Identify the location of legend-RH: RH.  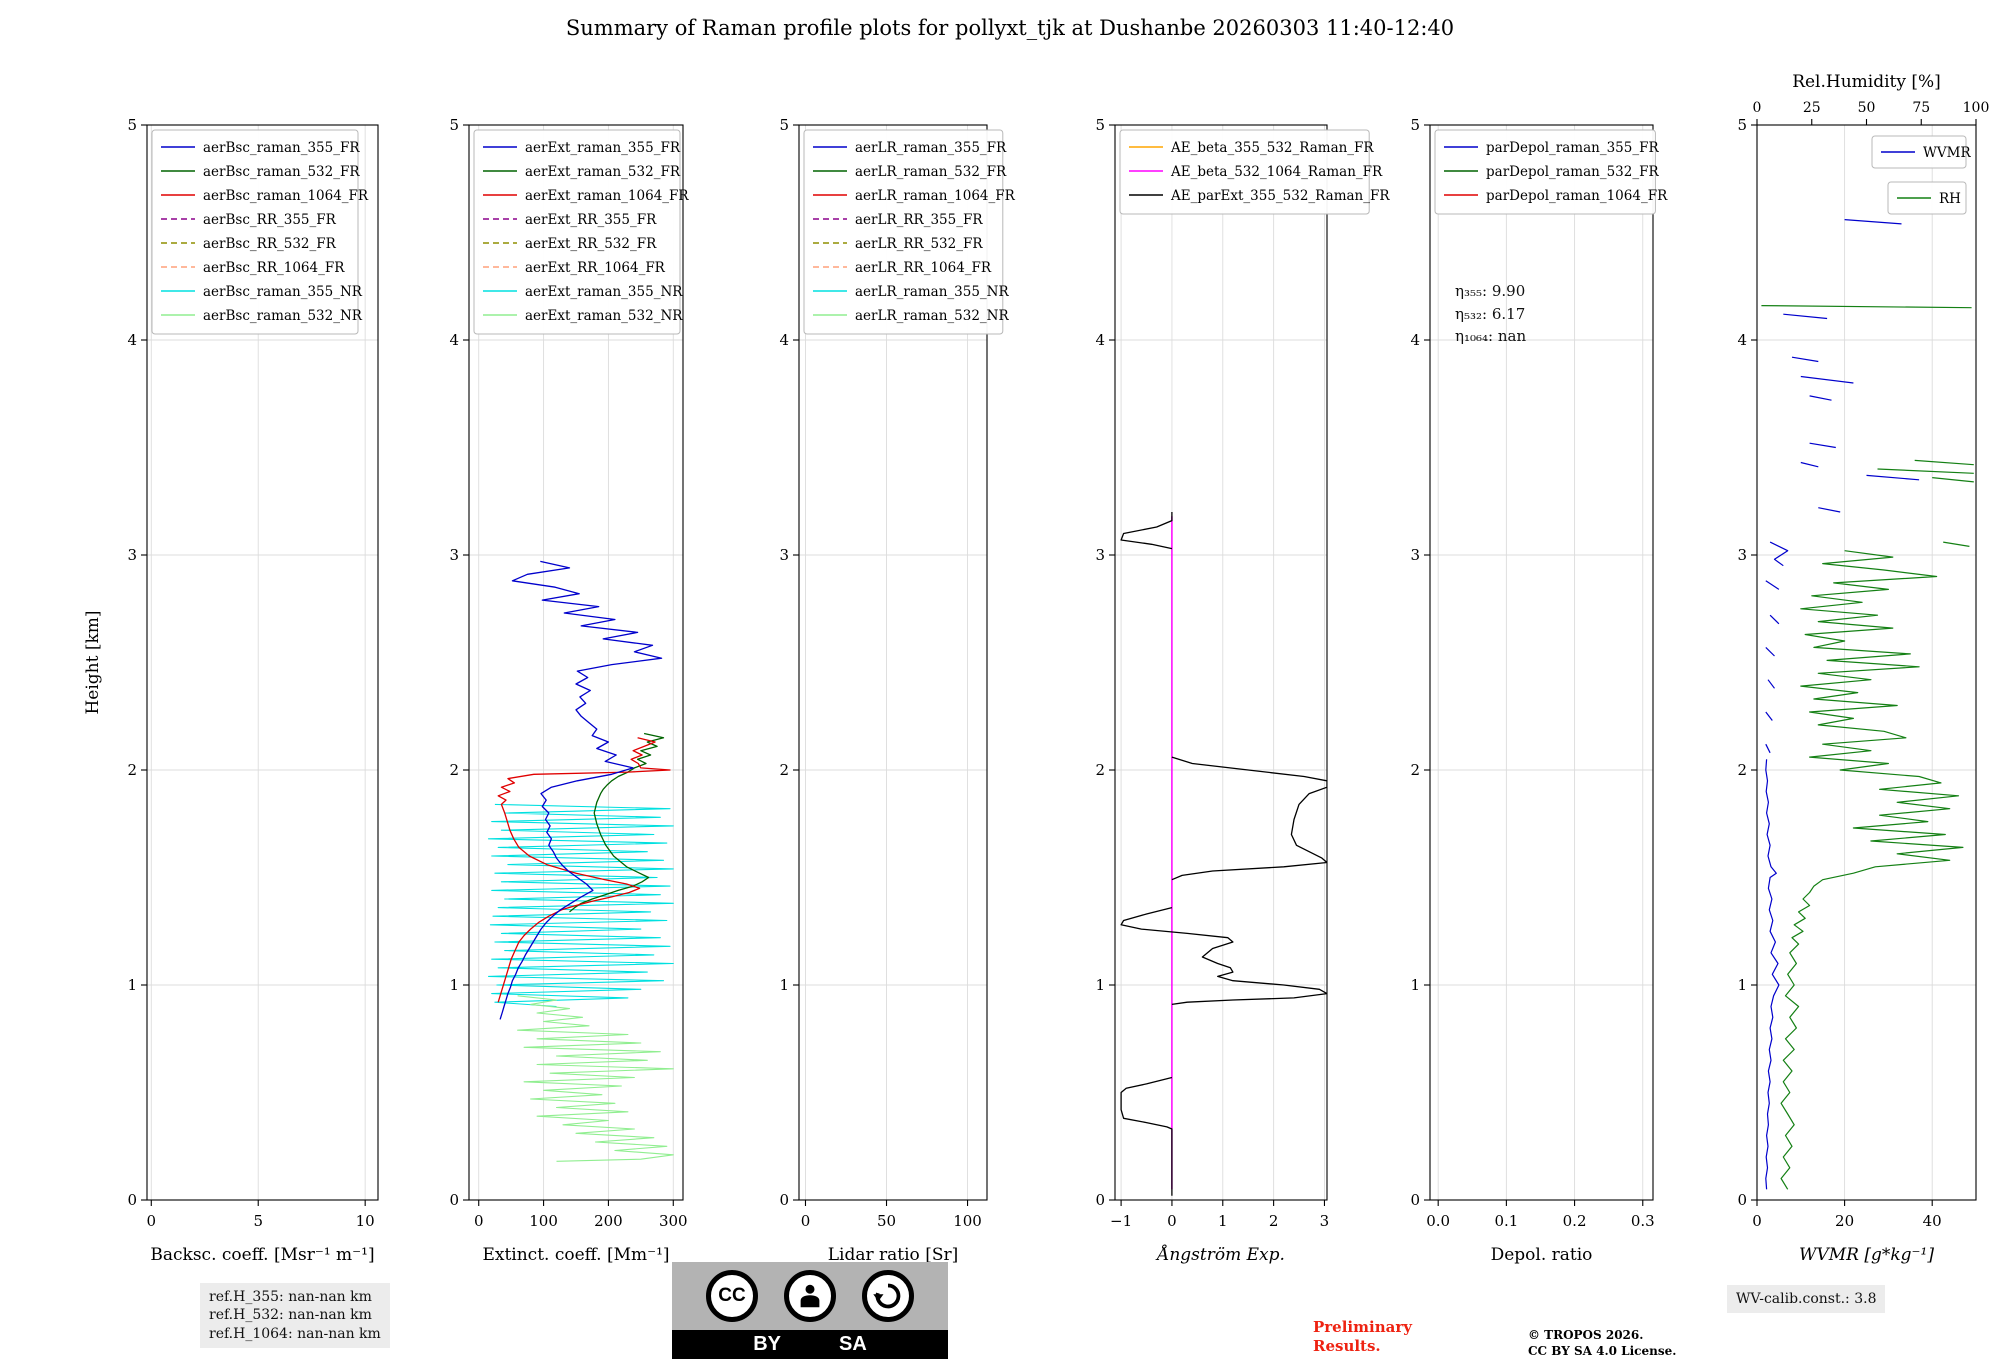
(1927, 198).